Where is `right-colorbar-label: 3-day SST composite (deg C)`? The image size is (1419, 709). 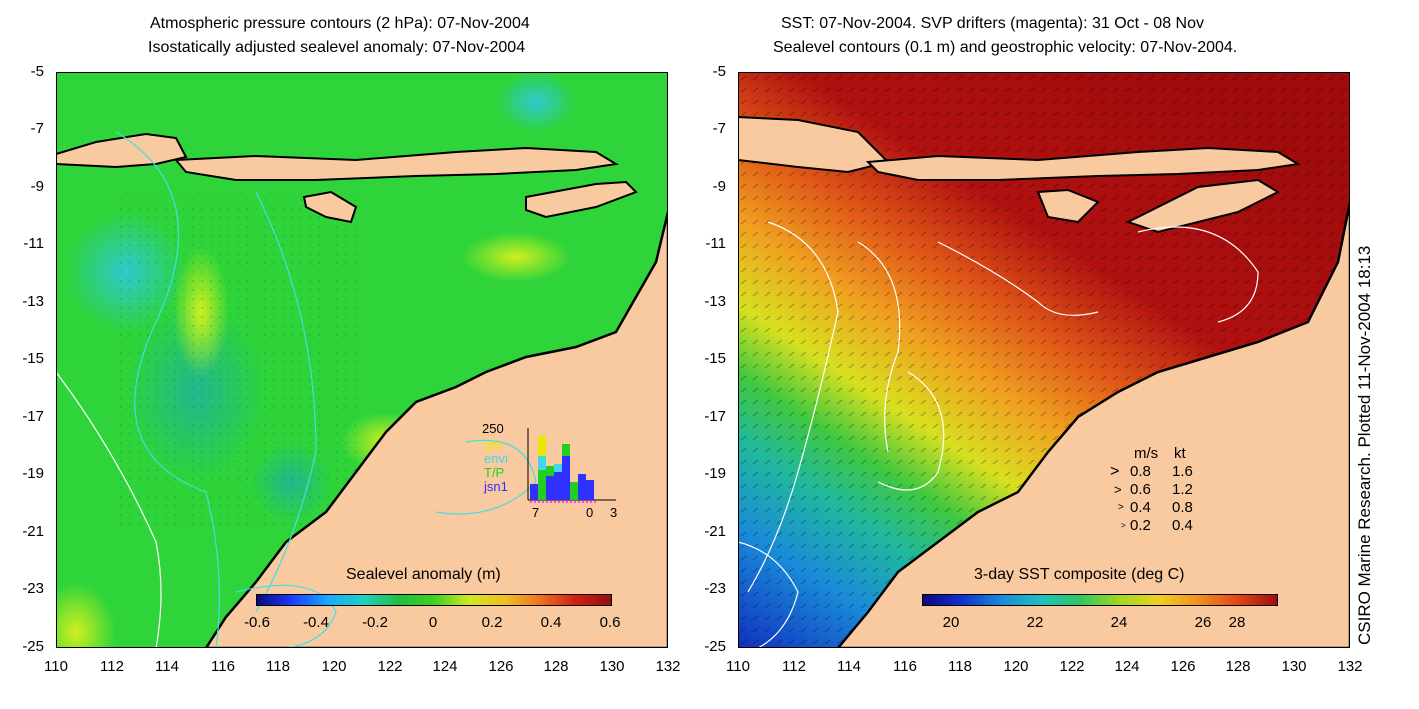 right-colorbar-label: 3-day SST composite (deg C) is located at coordinates (1079, 574).